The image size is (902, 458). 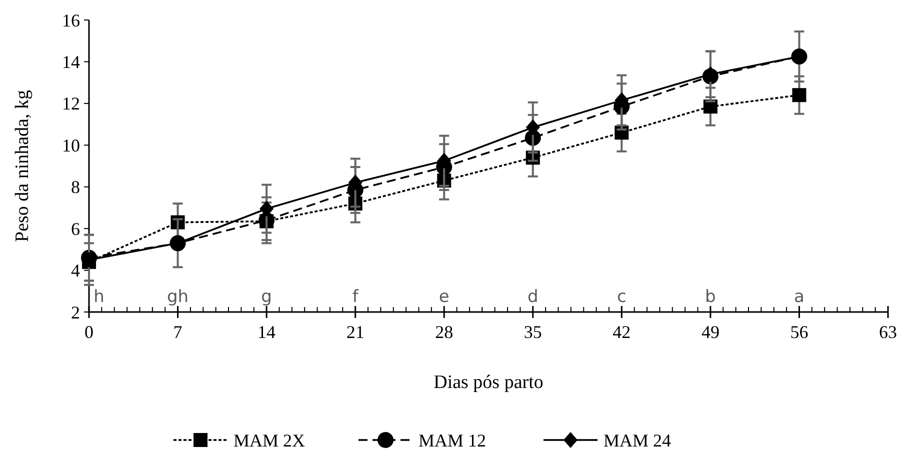 What do you see at coordinates (621, 332) in the screenshot?
I see `x-tick-label: 42` at bounding box center [621, 332].